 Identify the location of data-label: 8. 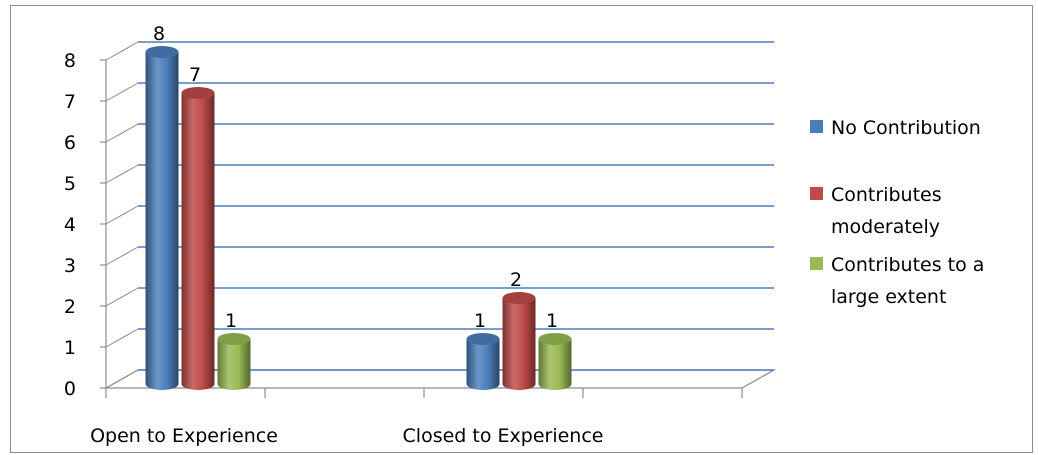
(159, 34).